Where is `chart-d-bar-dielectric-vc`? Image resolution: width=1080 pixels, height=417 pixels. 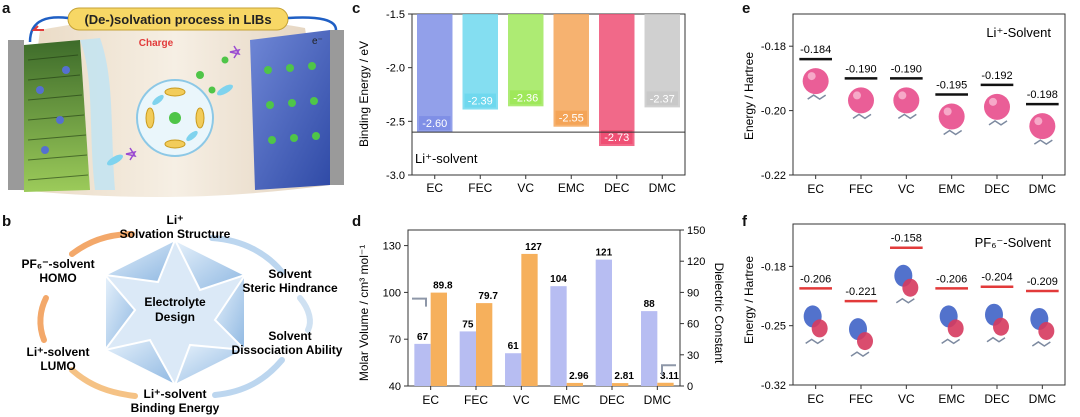
chart-d-bar-dielectric-vc is located at coordinates (529, 319).